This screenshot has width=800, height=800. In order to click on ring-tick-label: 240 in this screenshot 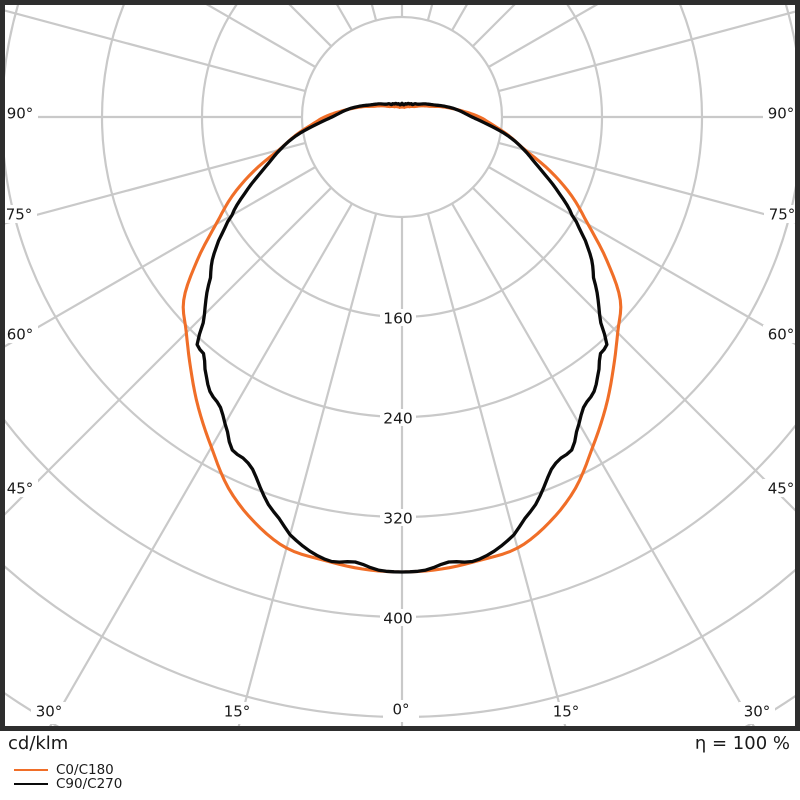, I will do `click(398, 419)`.